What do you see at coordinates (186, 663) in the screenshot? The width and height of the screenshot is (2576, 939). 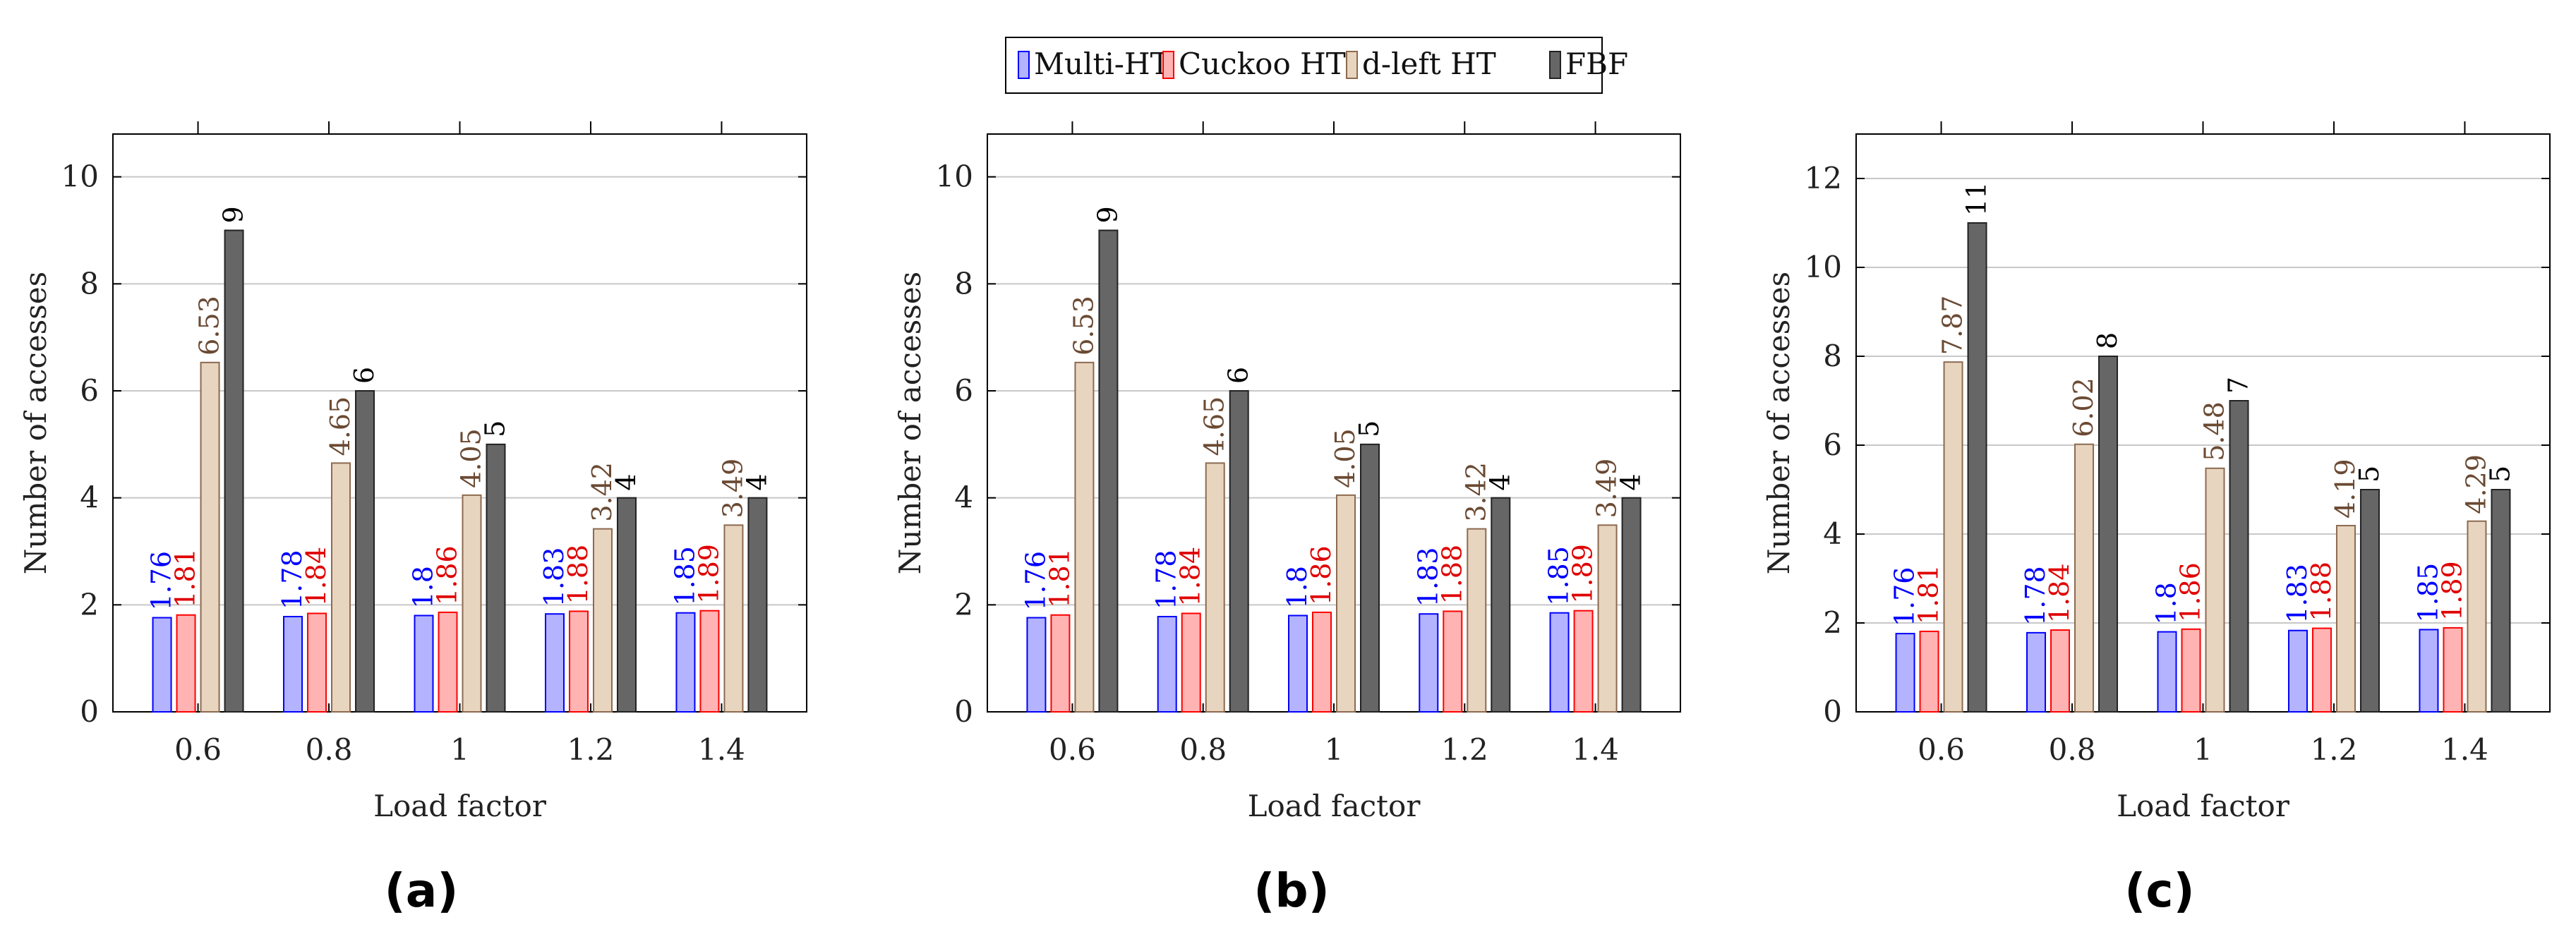 I see `bar-cuckoo-ht-0.6` at bounding box center [186, 663].